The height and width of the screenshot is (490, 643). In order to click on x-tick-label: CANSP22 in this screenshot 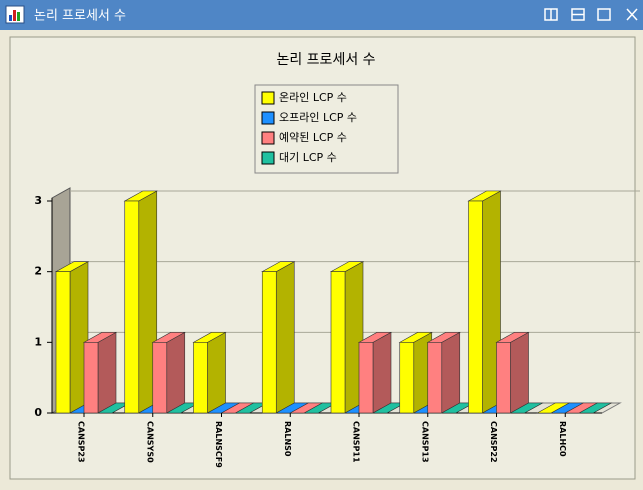, I will do `click(493, 442)`.